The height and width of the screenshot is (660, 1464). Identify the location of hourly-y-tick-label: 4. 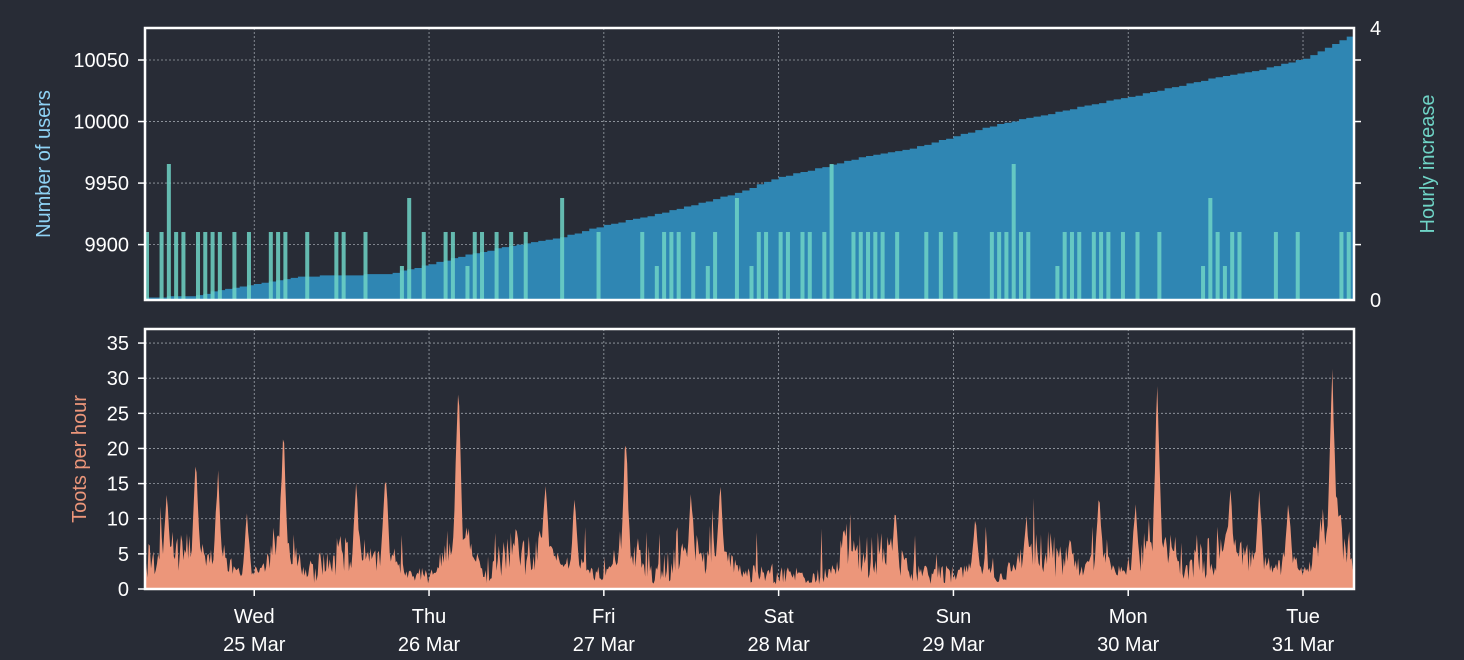
(1375, 29).